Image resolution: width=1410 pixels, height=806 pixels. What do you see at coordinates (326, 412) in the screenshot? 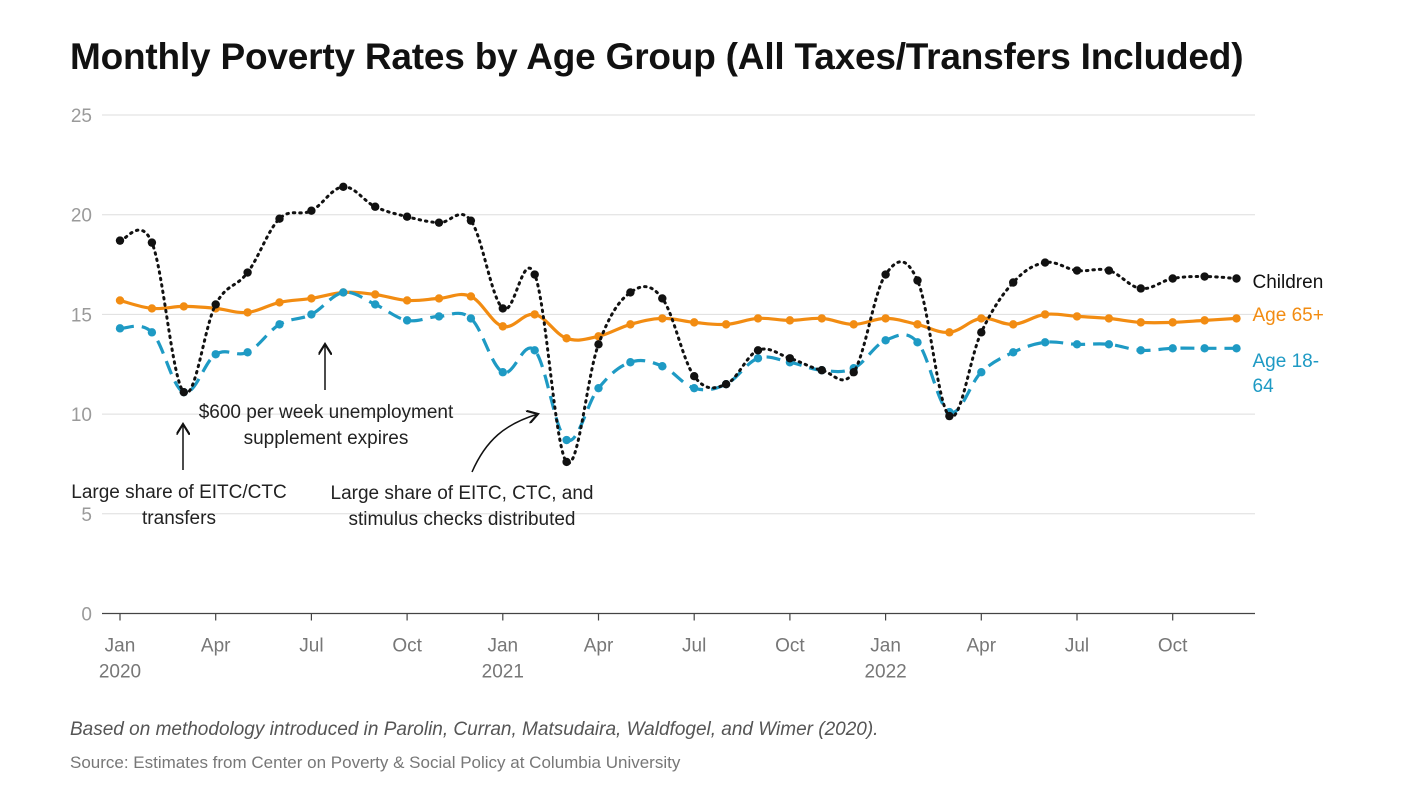
I see `annotation-text: $600 per week unemployment` at bounding box center [326, 412].